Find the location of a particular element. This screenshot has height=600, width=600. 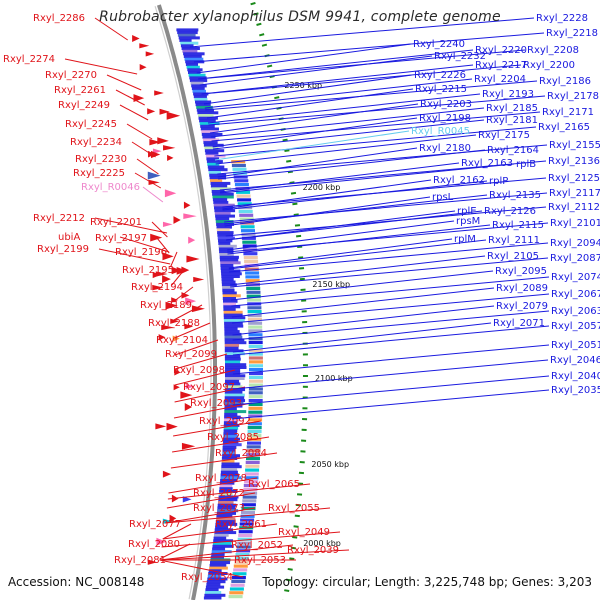

coordinate-label: 2150 kbp is located at coordinates (331, 284).